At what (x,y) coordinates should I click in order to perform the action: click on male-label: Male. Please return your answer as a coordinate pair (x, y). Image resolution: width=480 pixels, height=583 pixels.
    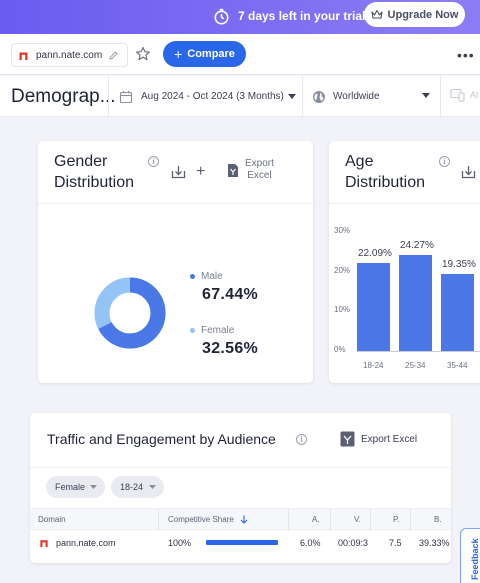
    Looking at the image, I should click on (212, 276).